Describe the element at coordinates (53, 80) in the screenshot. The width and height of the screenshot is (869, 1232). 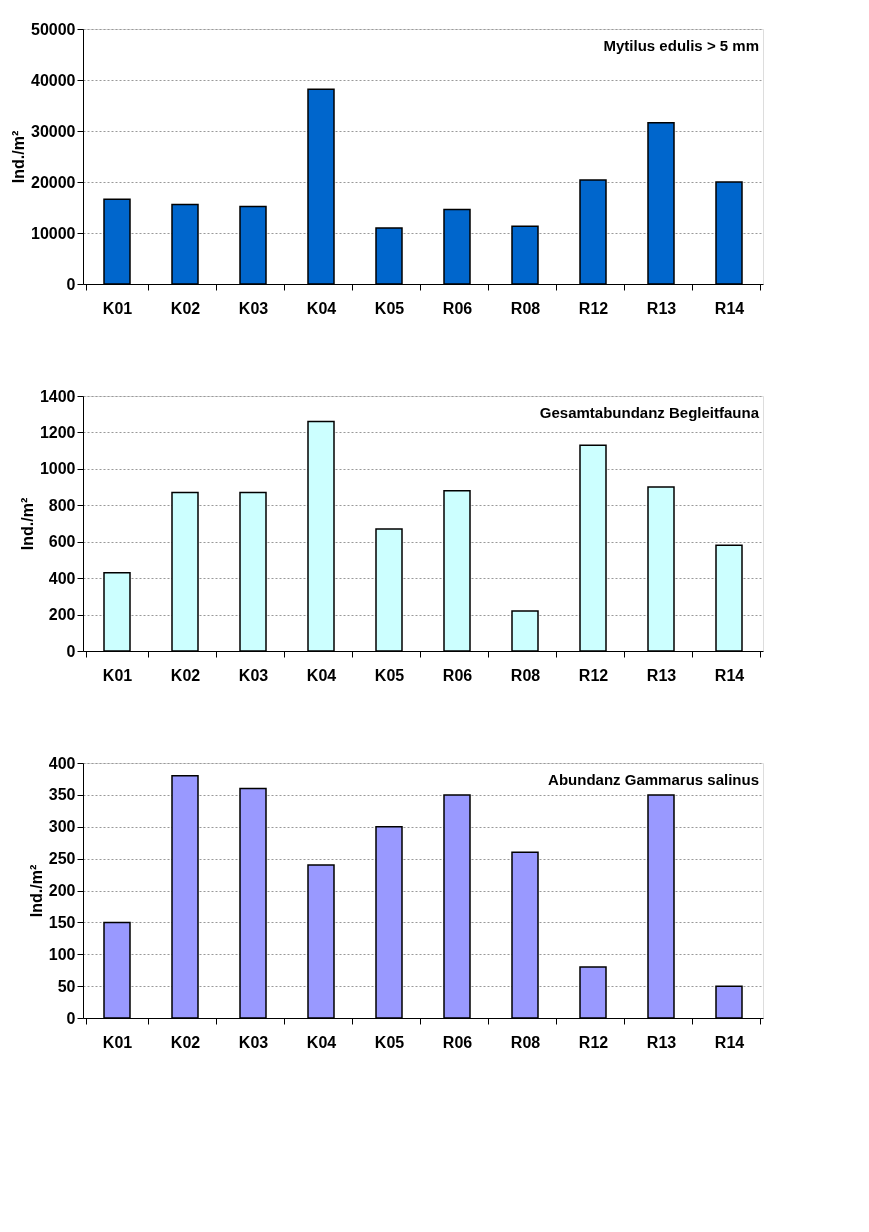
I see `y-tick-label: 40000` at that location.